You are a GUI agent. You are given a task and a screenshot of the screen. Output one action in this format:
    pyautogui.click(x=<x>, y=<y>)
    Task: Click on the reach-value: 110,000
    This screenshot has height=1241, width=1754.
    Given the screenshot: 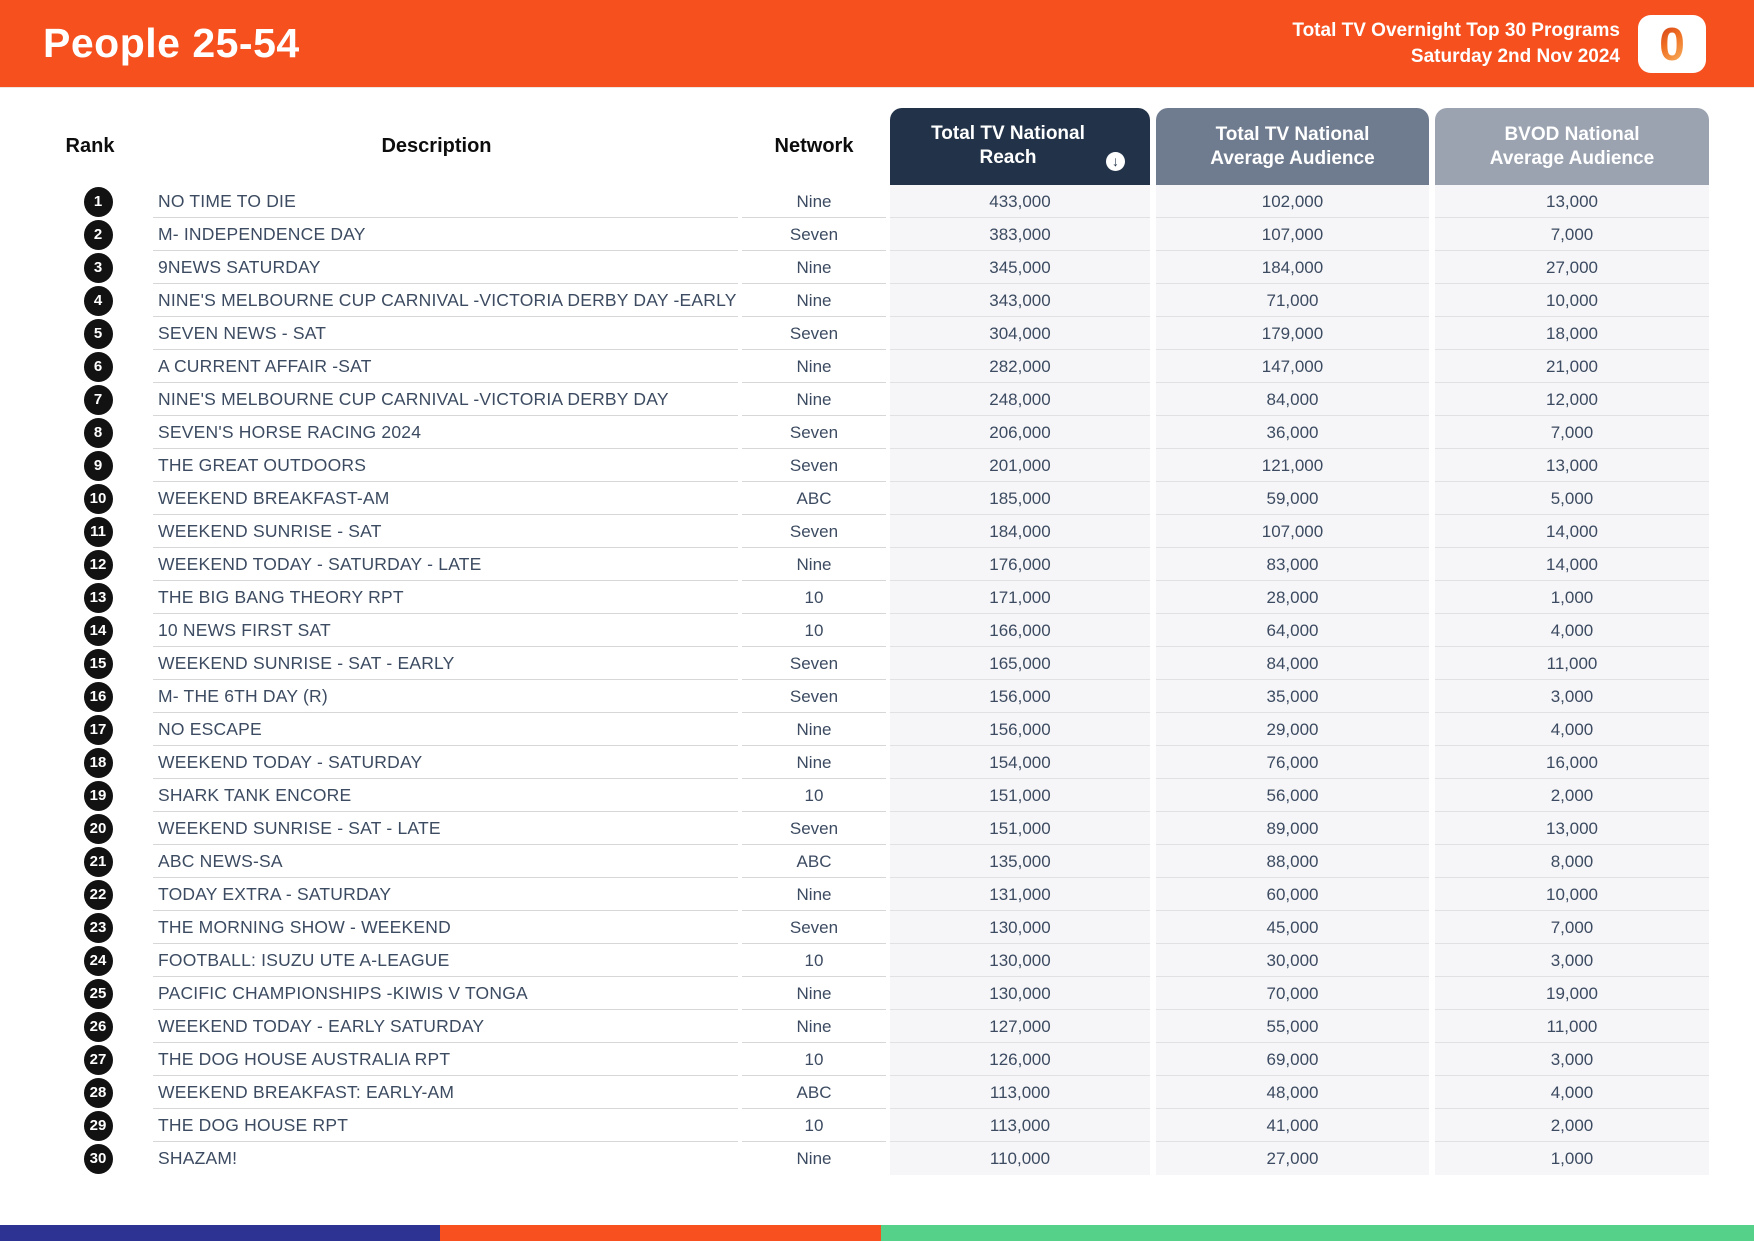 What is the action you would take?
    pyautogui.click(x=1020, y=1158)
    